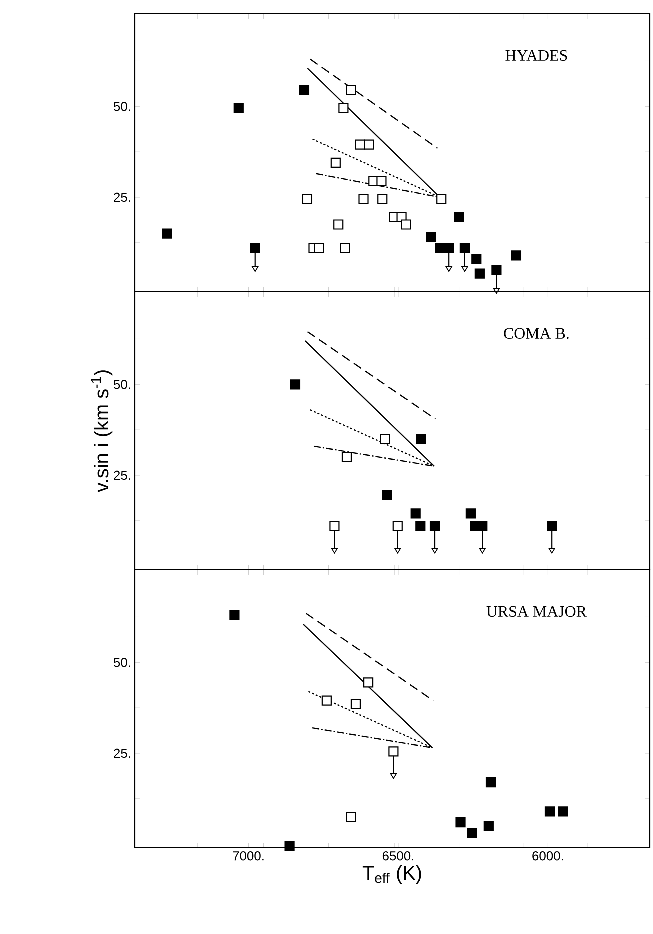 This screenshot has width=653, height=934. Describe the element at coordinates (537, 56) in the screenshot. I see `text: HYADES` at that location.